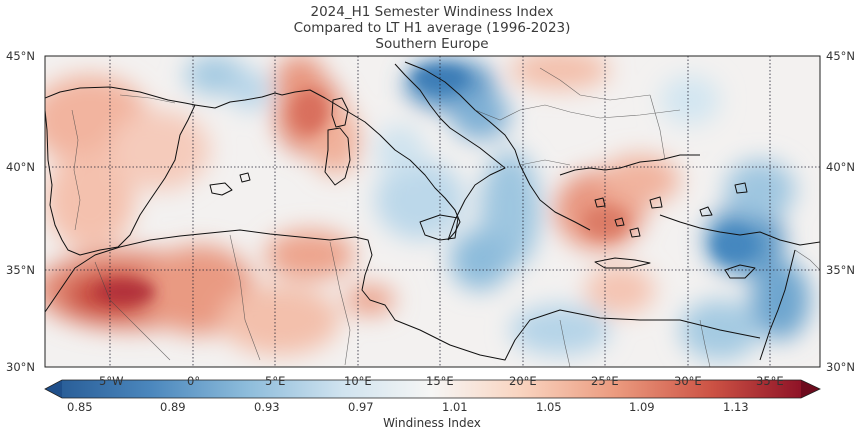  What do you see at coordinates (440, 381) in the screenshot?
I see `lon-label-15e: 15°E` at bounding box center [440, 381].